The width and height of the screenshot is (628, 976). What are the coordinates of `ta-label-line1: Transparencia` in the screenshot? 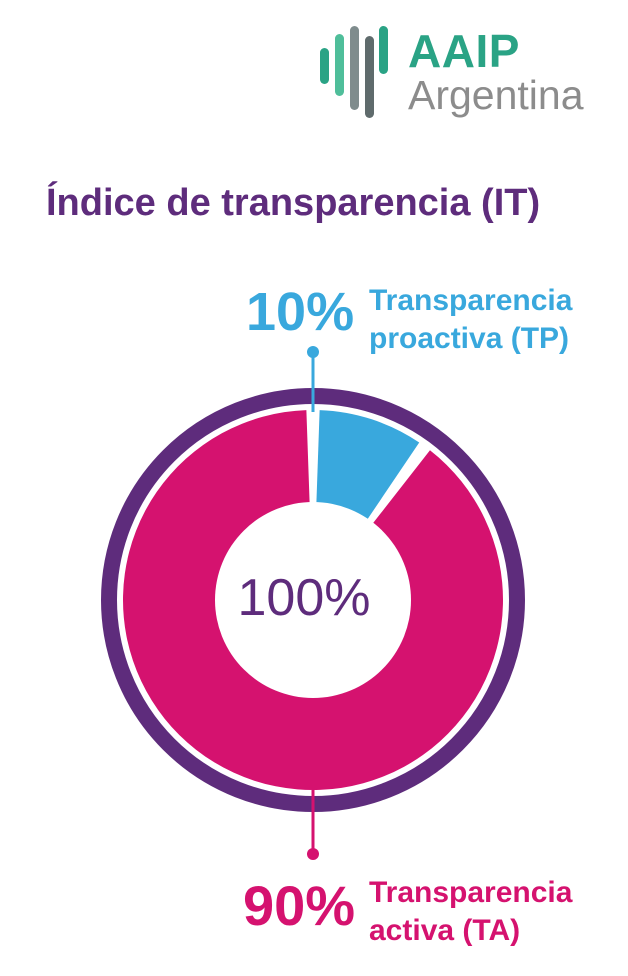 It's located at (471, 892).